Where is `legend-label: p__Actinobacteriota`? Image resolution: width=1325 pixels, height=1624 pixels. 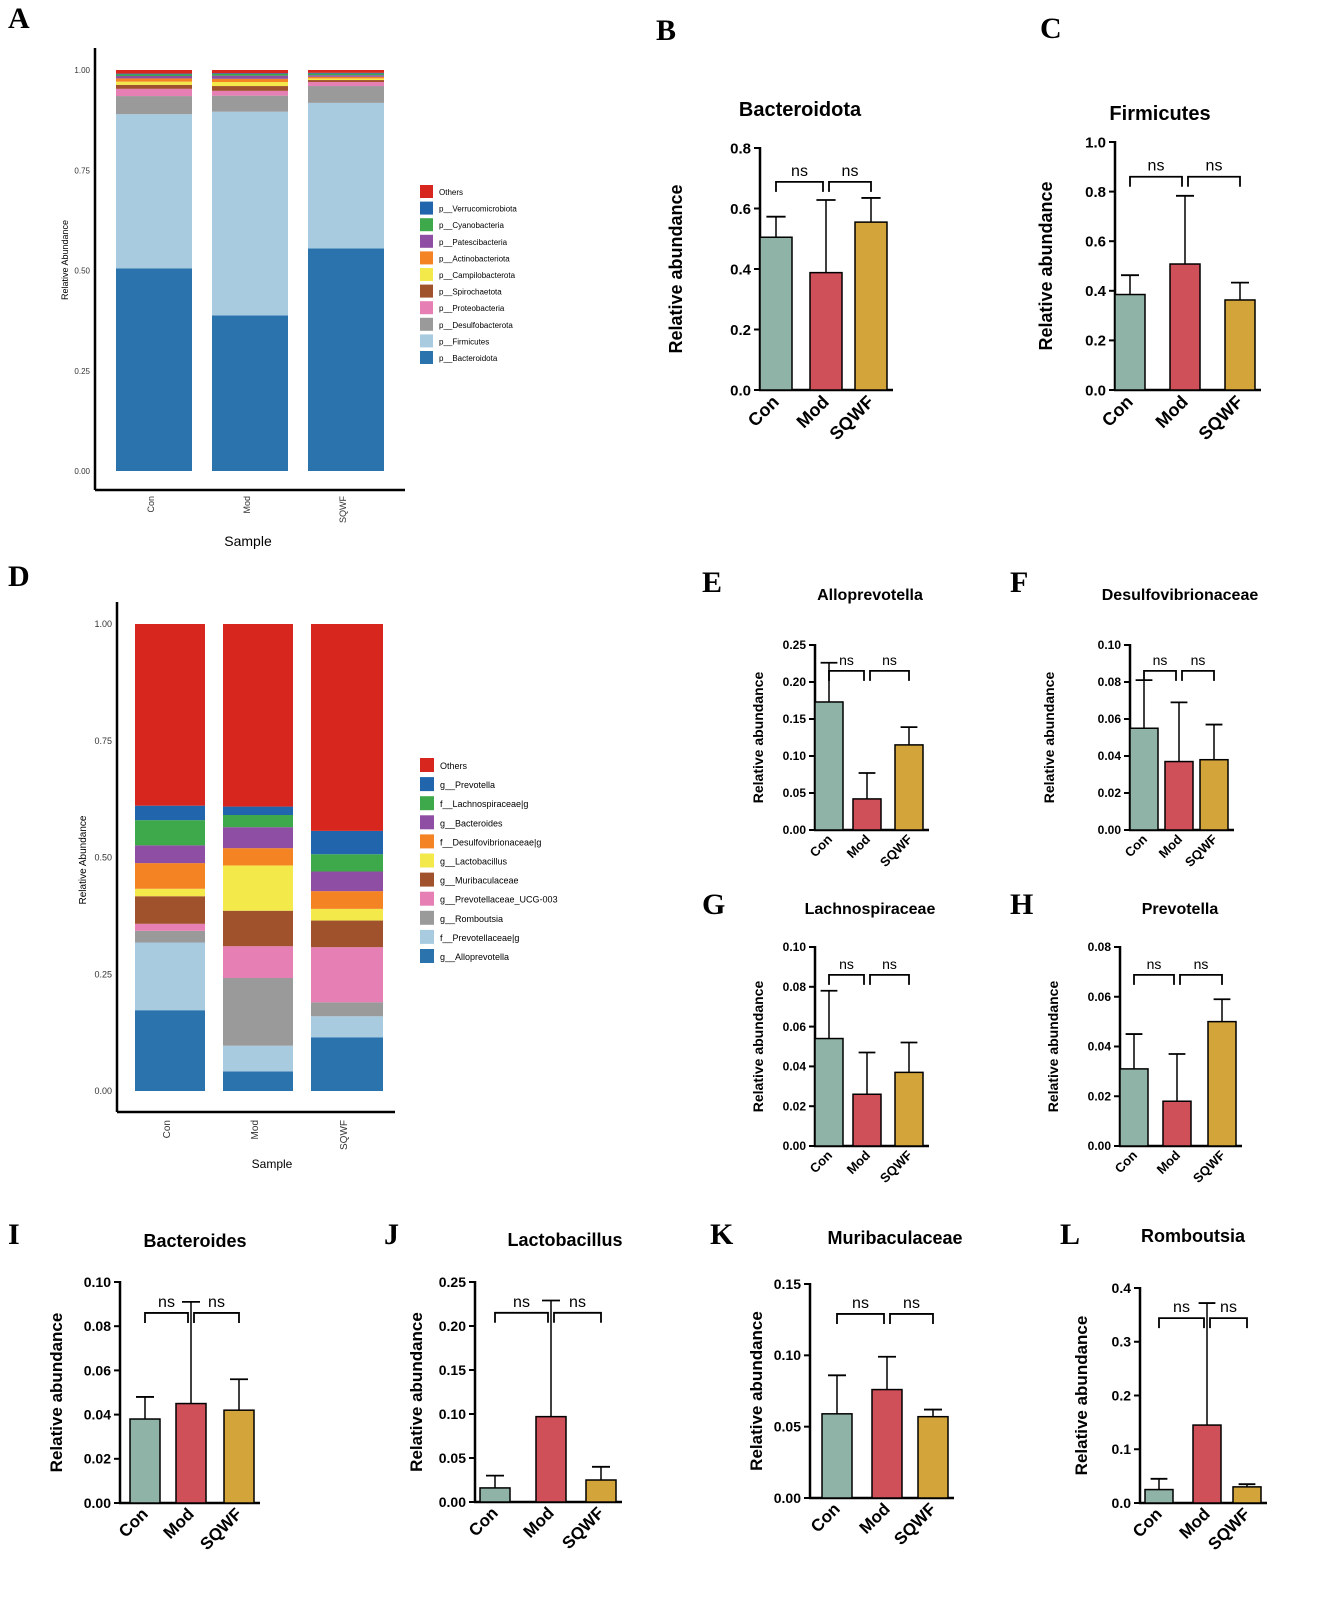
legend-label: p__Actinobacteriota is located at coordinates (474, 258).